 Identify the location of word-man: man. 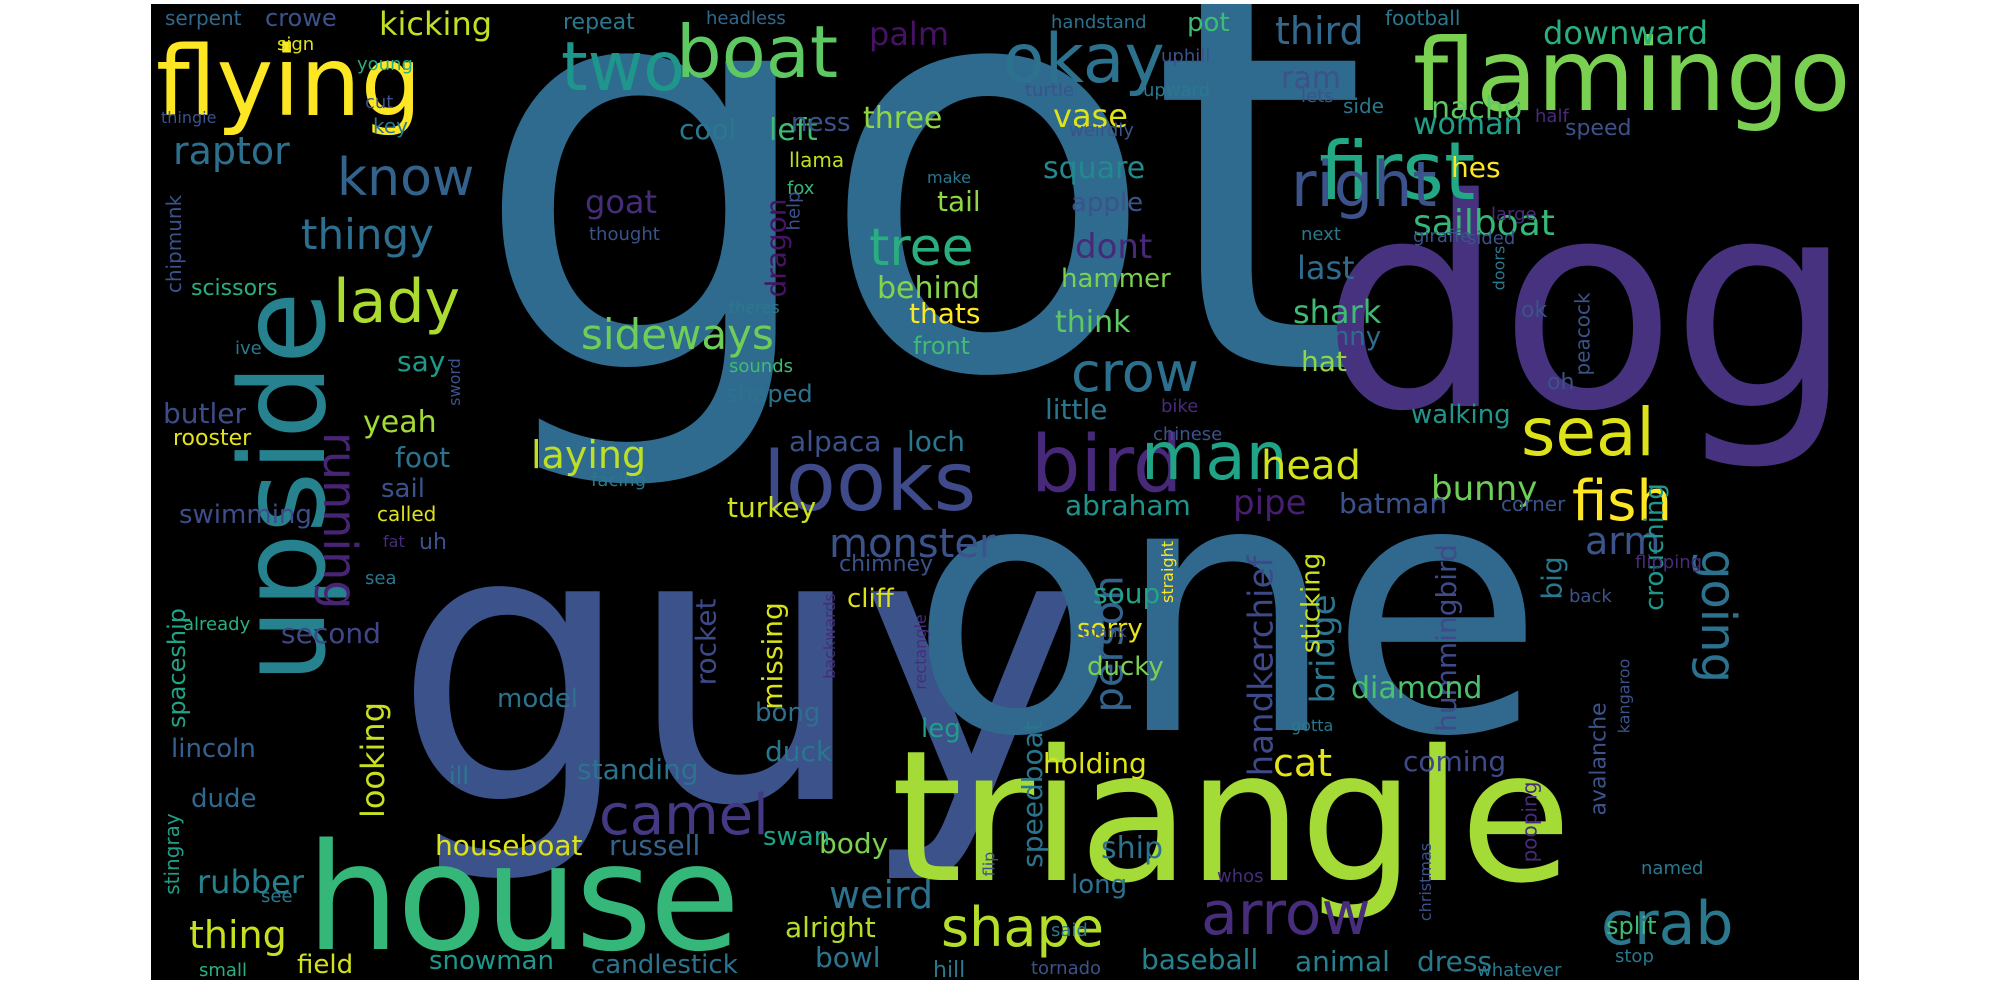
(1214, 456).